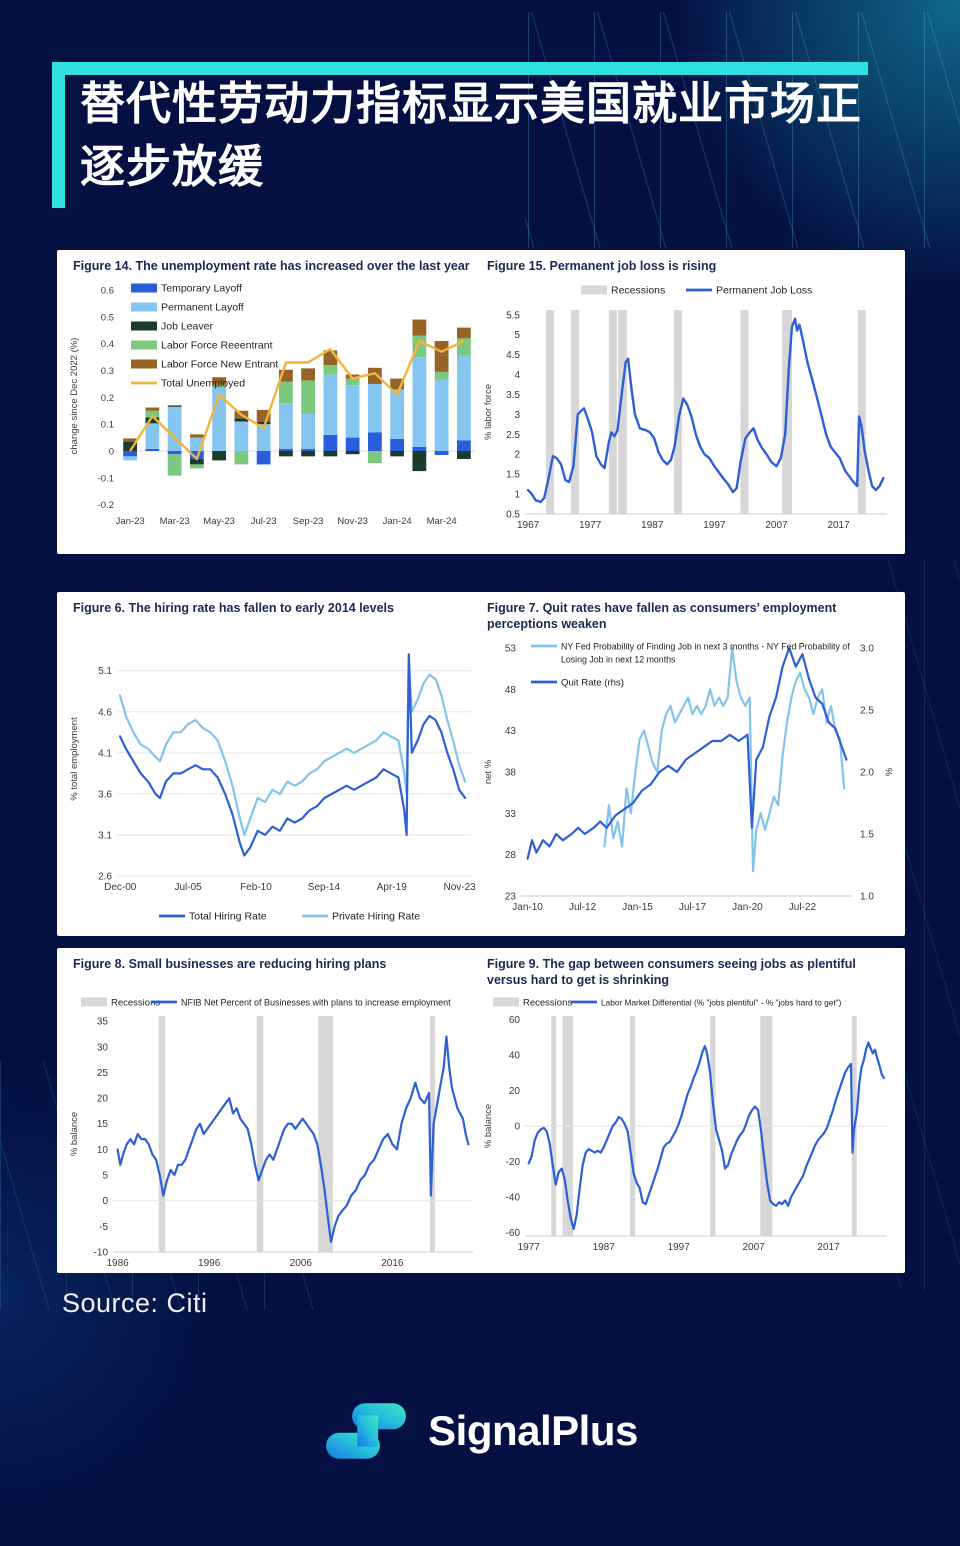  What do you see at coordinates (172, 166) in the screenshot?
I see `page-title-line2: 逐步放缓` at bounding box center [172, 166].